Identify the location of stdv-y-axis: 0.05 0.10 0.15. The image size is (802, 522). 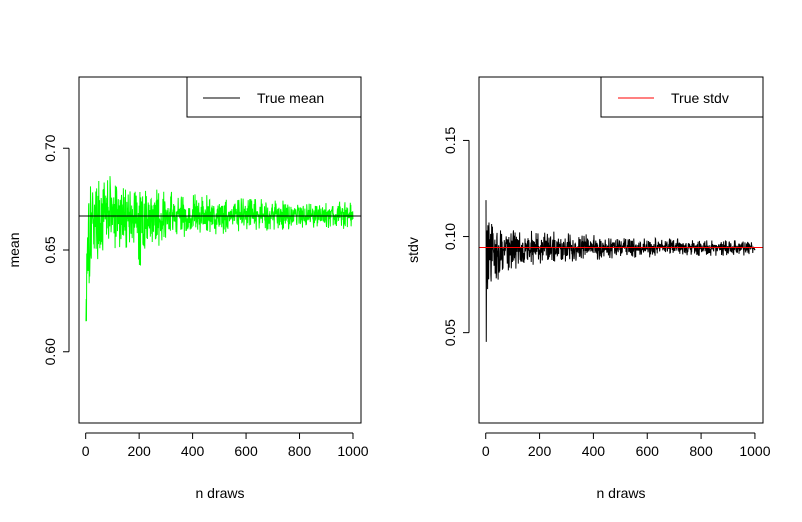
(456, 236).